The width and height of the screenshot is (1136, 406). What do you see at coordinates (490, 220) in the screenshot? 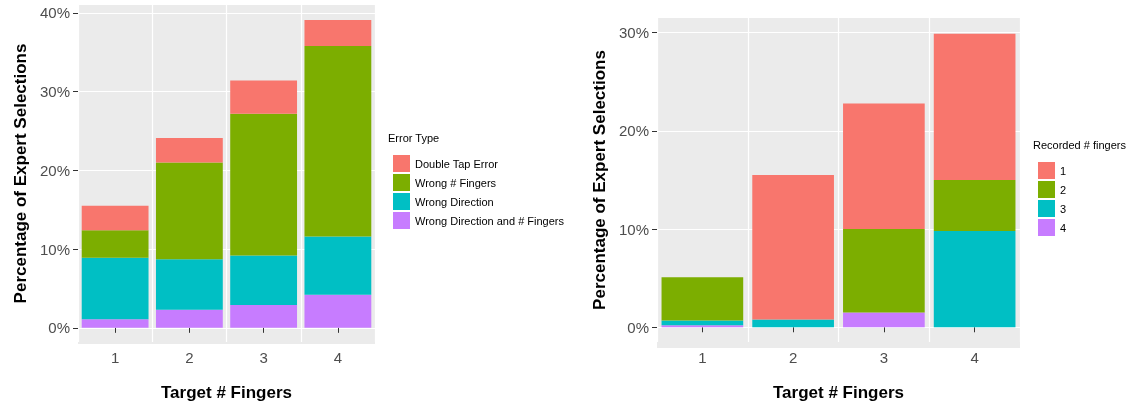
I see `legend-label: Wrong Direction and # Fingers` at bounding box center [490, 220].